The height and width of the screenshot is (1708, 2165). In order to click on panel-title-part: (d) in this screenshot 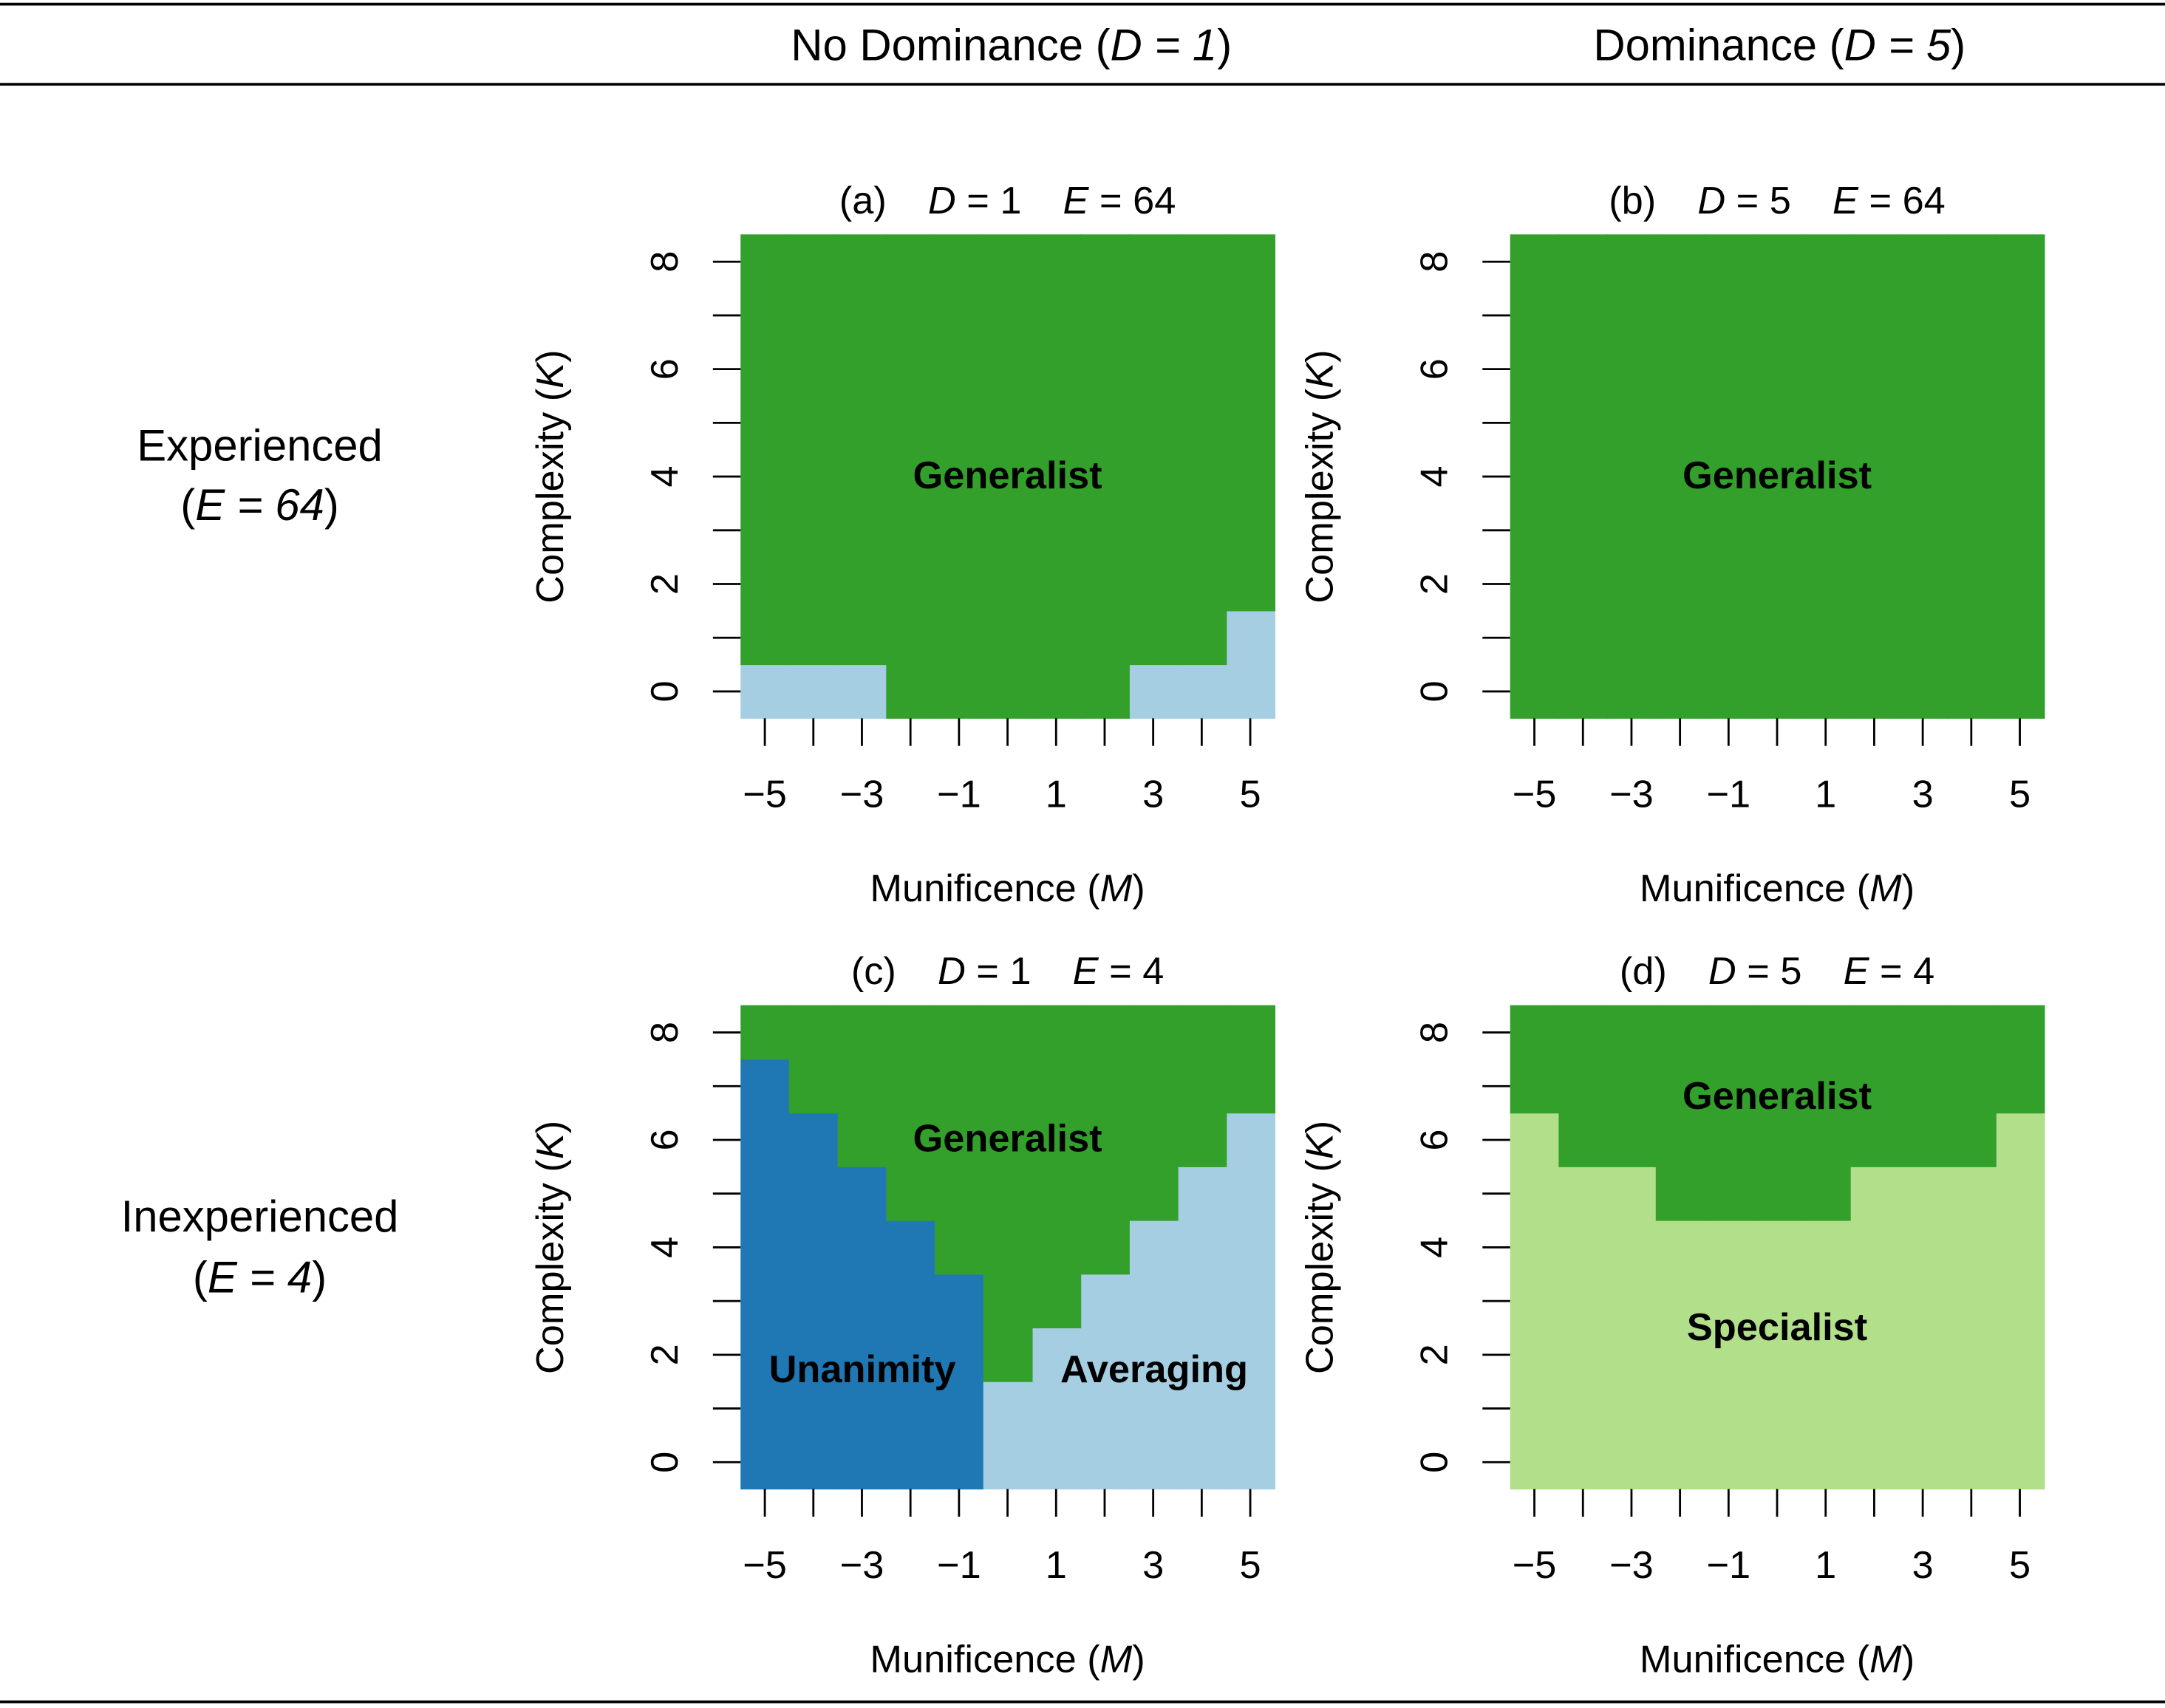, I will do `click(1643, 971)`.